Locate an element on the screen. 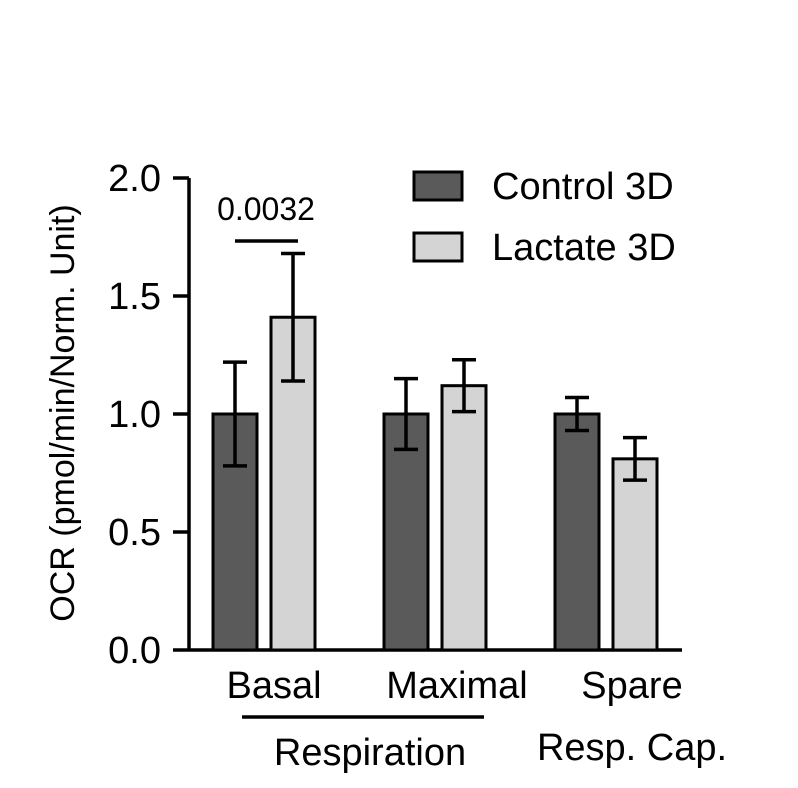 Image resolution: width=798 pixels, height=788 pixels. annotations: 0.0032 is located at coordinates (266, 217).